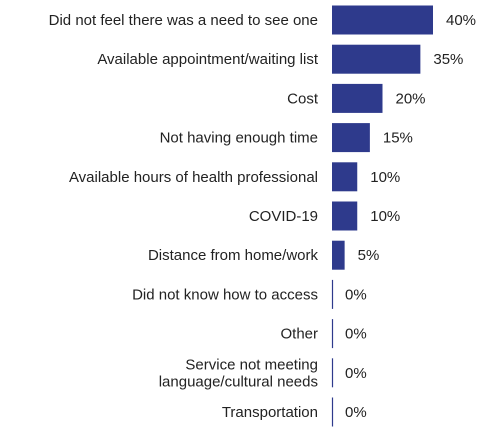 This screenshot has width=483, height=427. Describe the element at coordinates (461, 20) in the screenshot. I see `value-label: 40%` at that location.